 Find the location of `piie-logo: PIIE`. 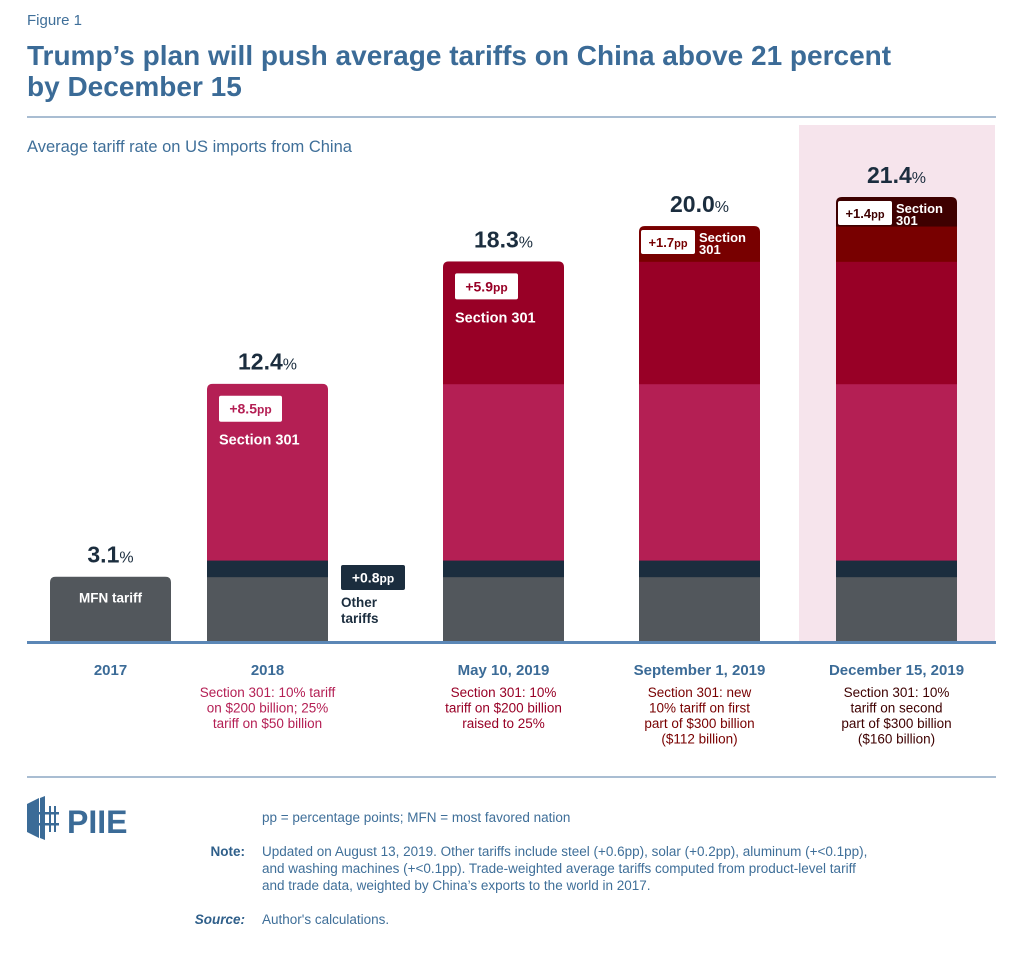

piie-logo: PIIE is located at coordinates (85, 820).